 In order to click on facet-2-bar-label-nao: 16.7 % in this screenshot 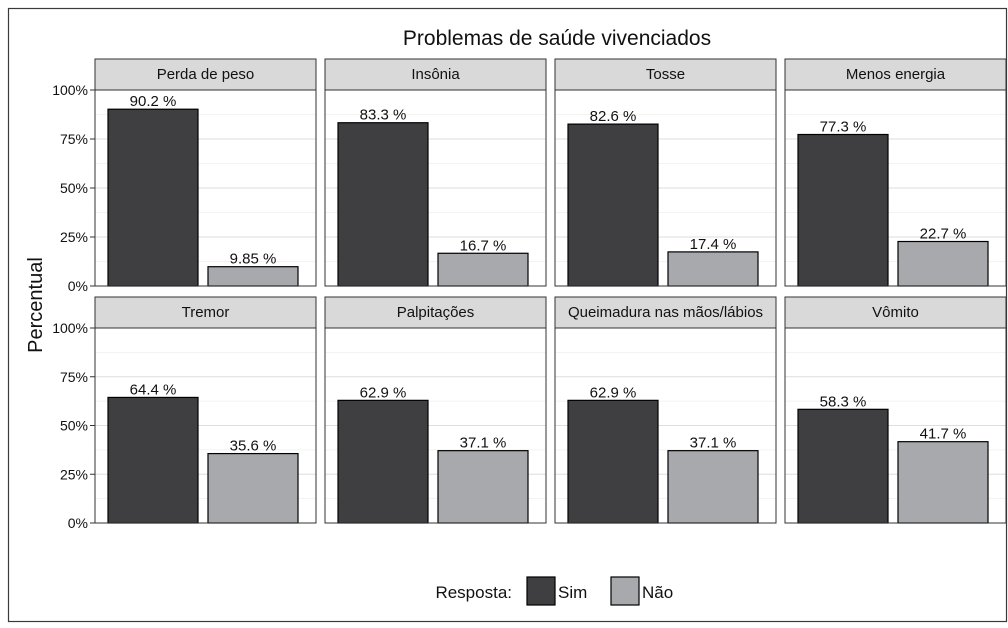, I will do `click(483, 245)`.